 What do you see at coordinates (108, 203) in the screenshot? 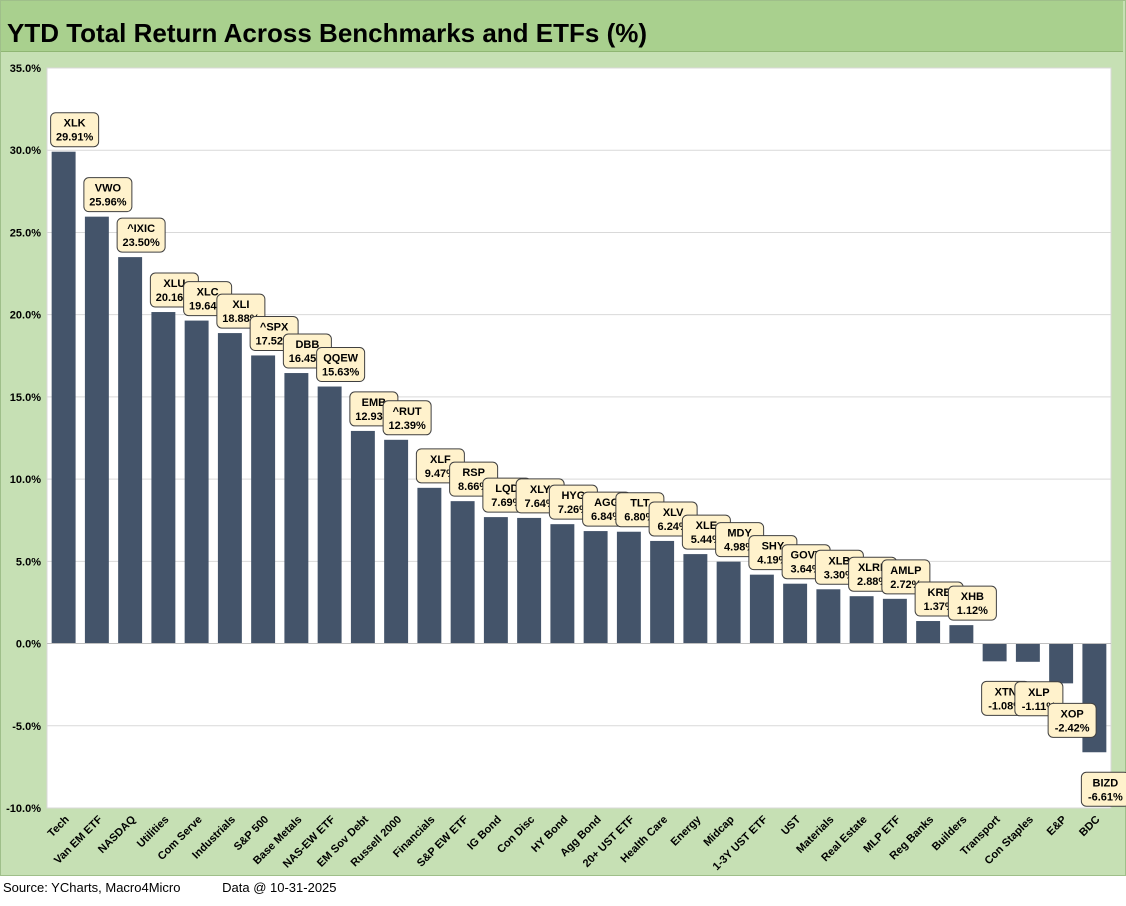
I see `value-label: 25.96%` at bounding box center [108, 203].